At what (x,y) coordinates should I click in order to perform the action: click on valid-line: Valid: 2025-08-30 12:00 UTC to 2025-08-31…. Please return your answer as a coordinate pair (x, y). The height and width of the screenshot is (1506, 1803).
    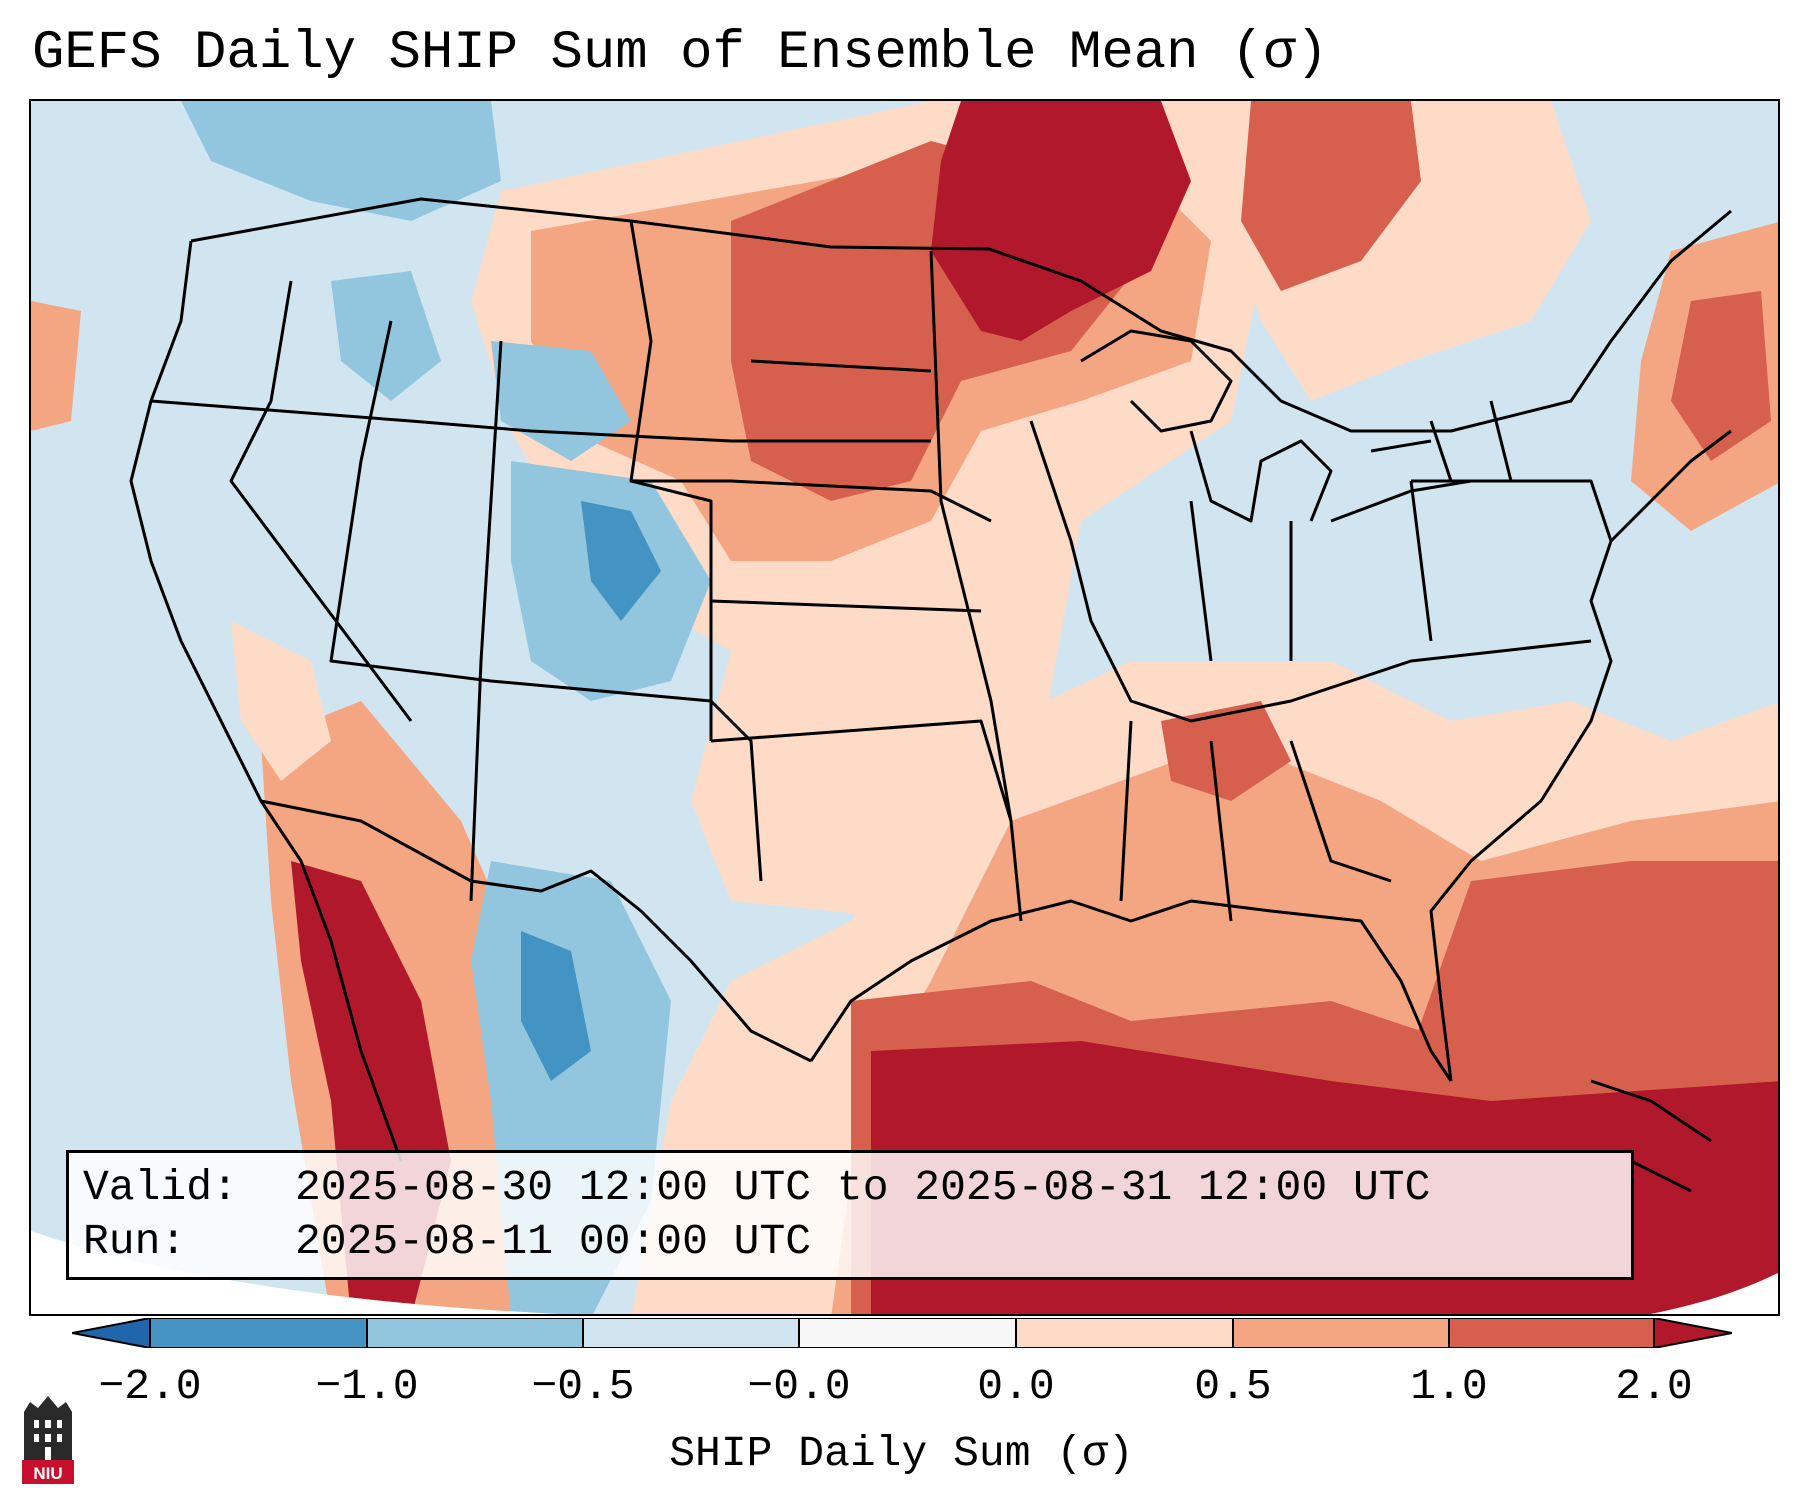
    Looking at the image, I should click on (850, 1188).